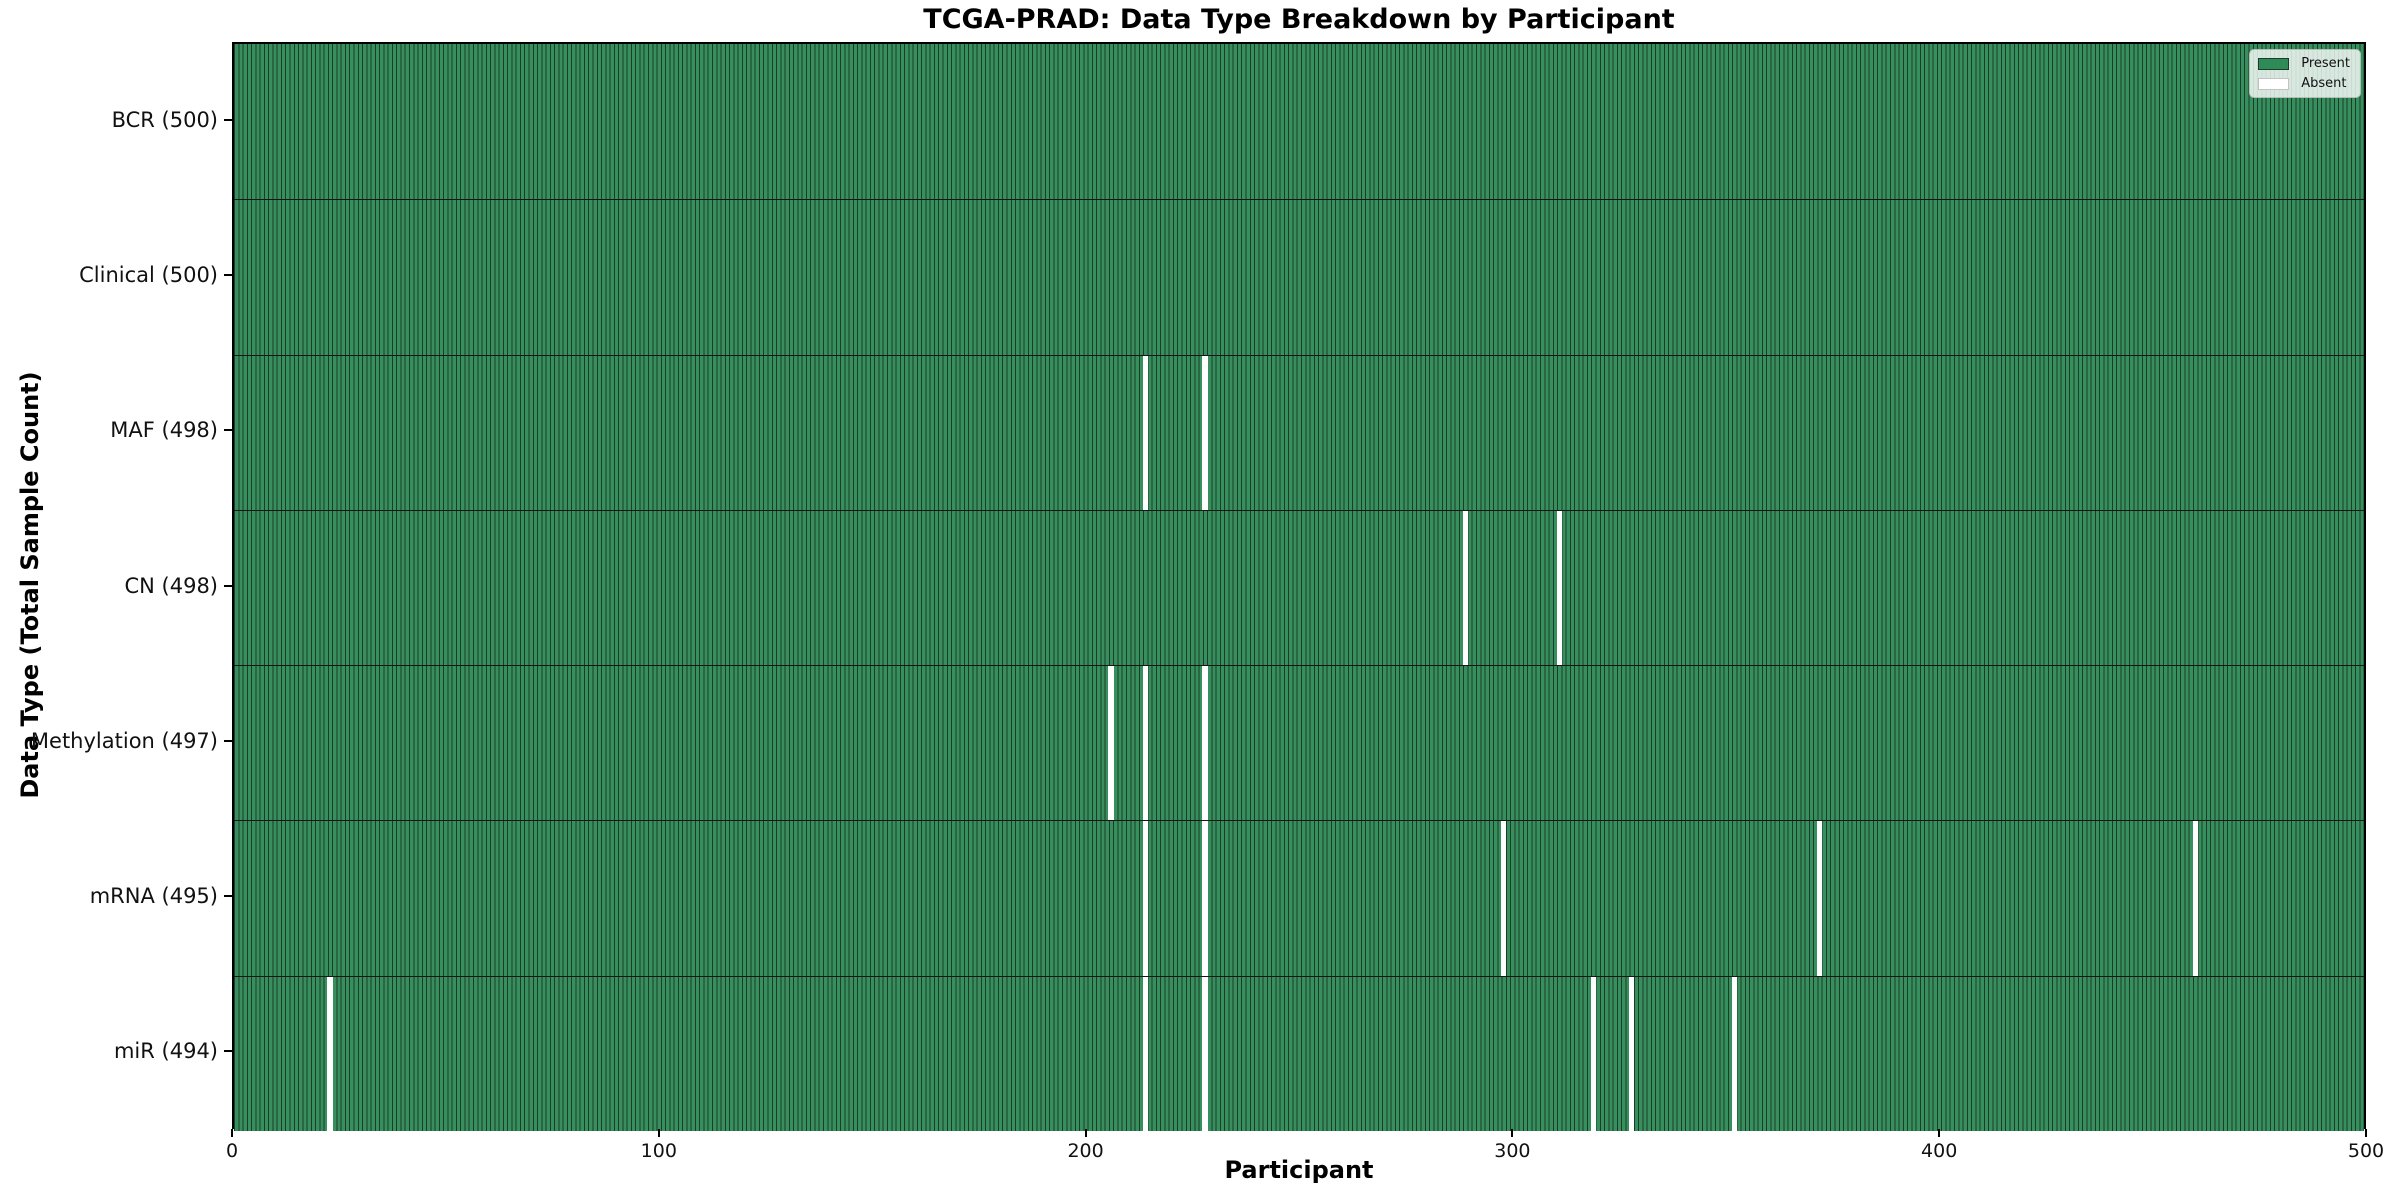 This screenshot has height=1200, width=2400. Describe the element at coordinates (148, 274) in the screenshot. I see `ytick-label-clinical: Clinical (500)` at that location.